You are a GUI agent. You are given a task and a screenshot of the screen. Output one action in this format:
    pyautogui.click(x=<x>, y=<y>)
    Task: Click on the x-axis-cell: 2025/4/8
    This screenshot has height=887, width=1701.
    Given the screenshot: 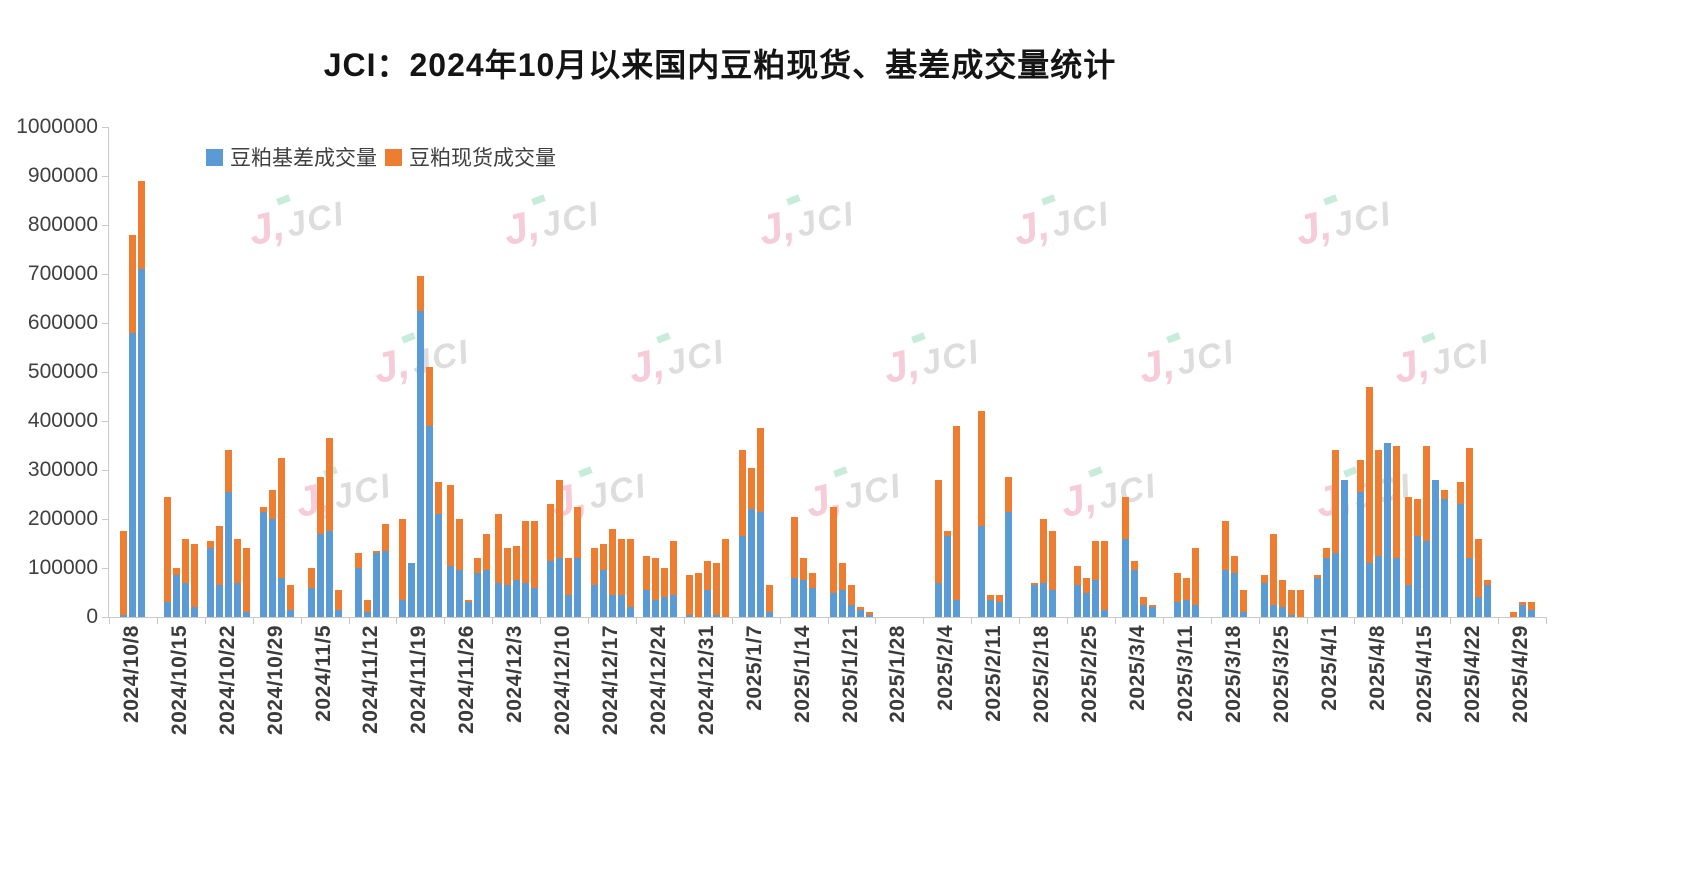 What is the action you would take?
    pyautogui.click(x=1378, y=705)
    